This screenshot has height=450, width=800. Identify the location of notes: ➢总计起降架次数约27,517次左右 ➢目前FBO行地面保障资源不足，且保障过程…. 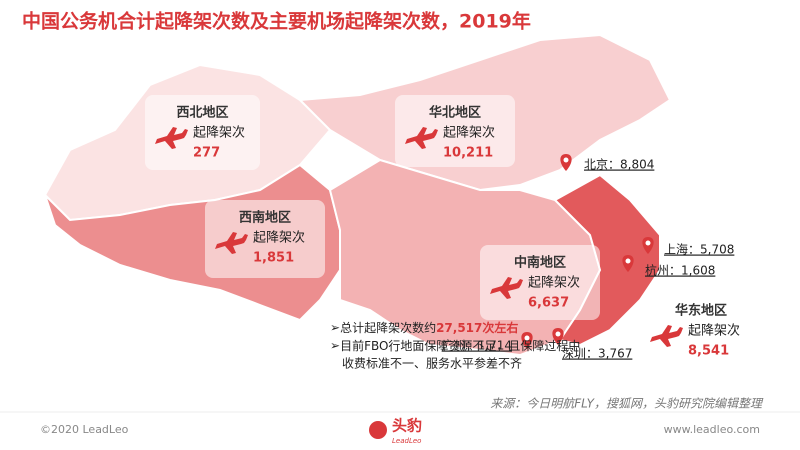
(455, 345).